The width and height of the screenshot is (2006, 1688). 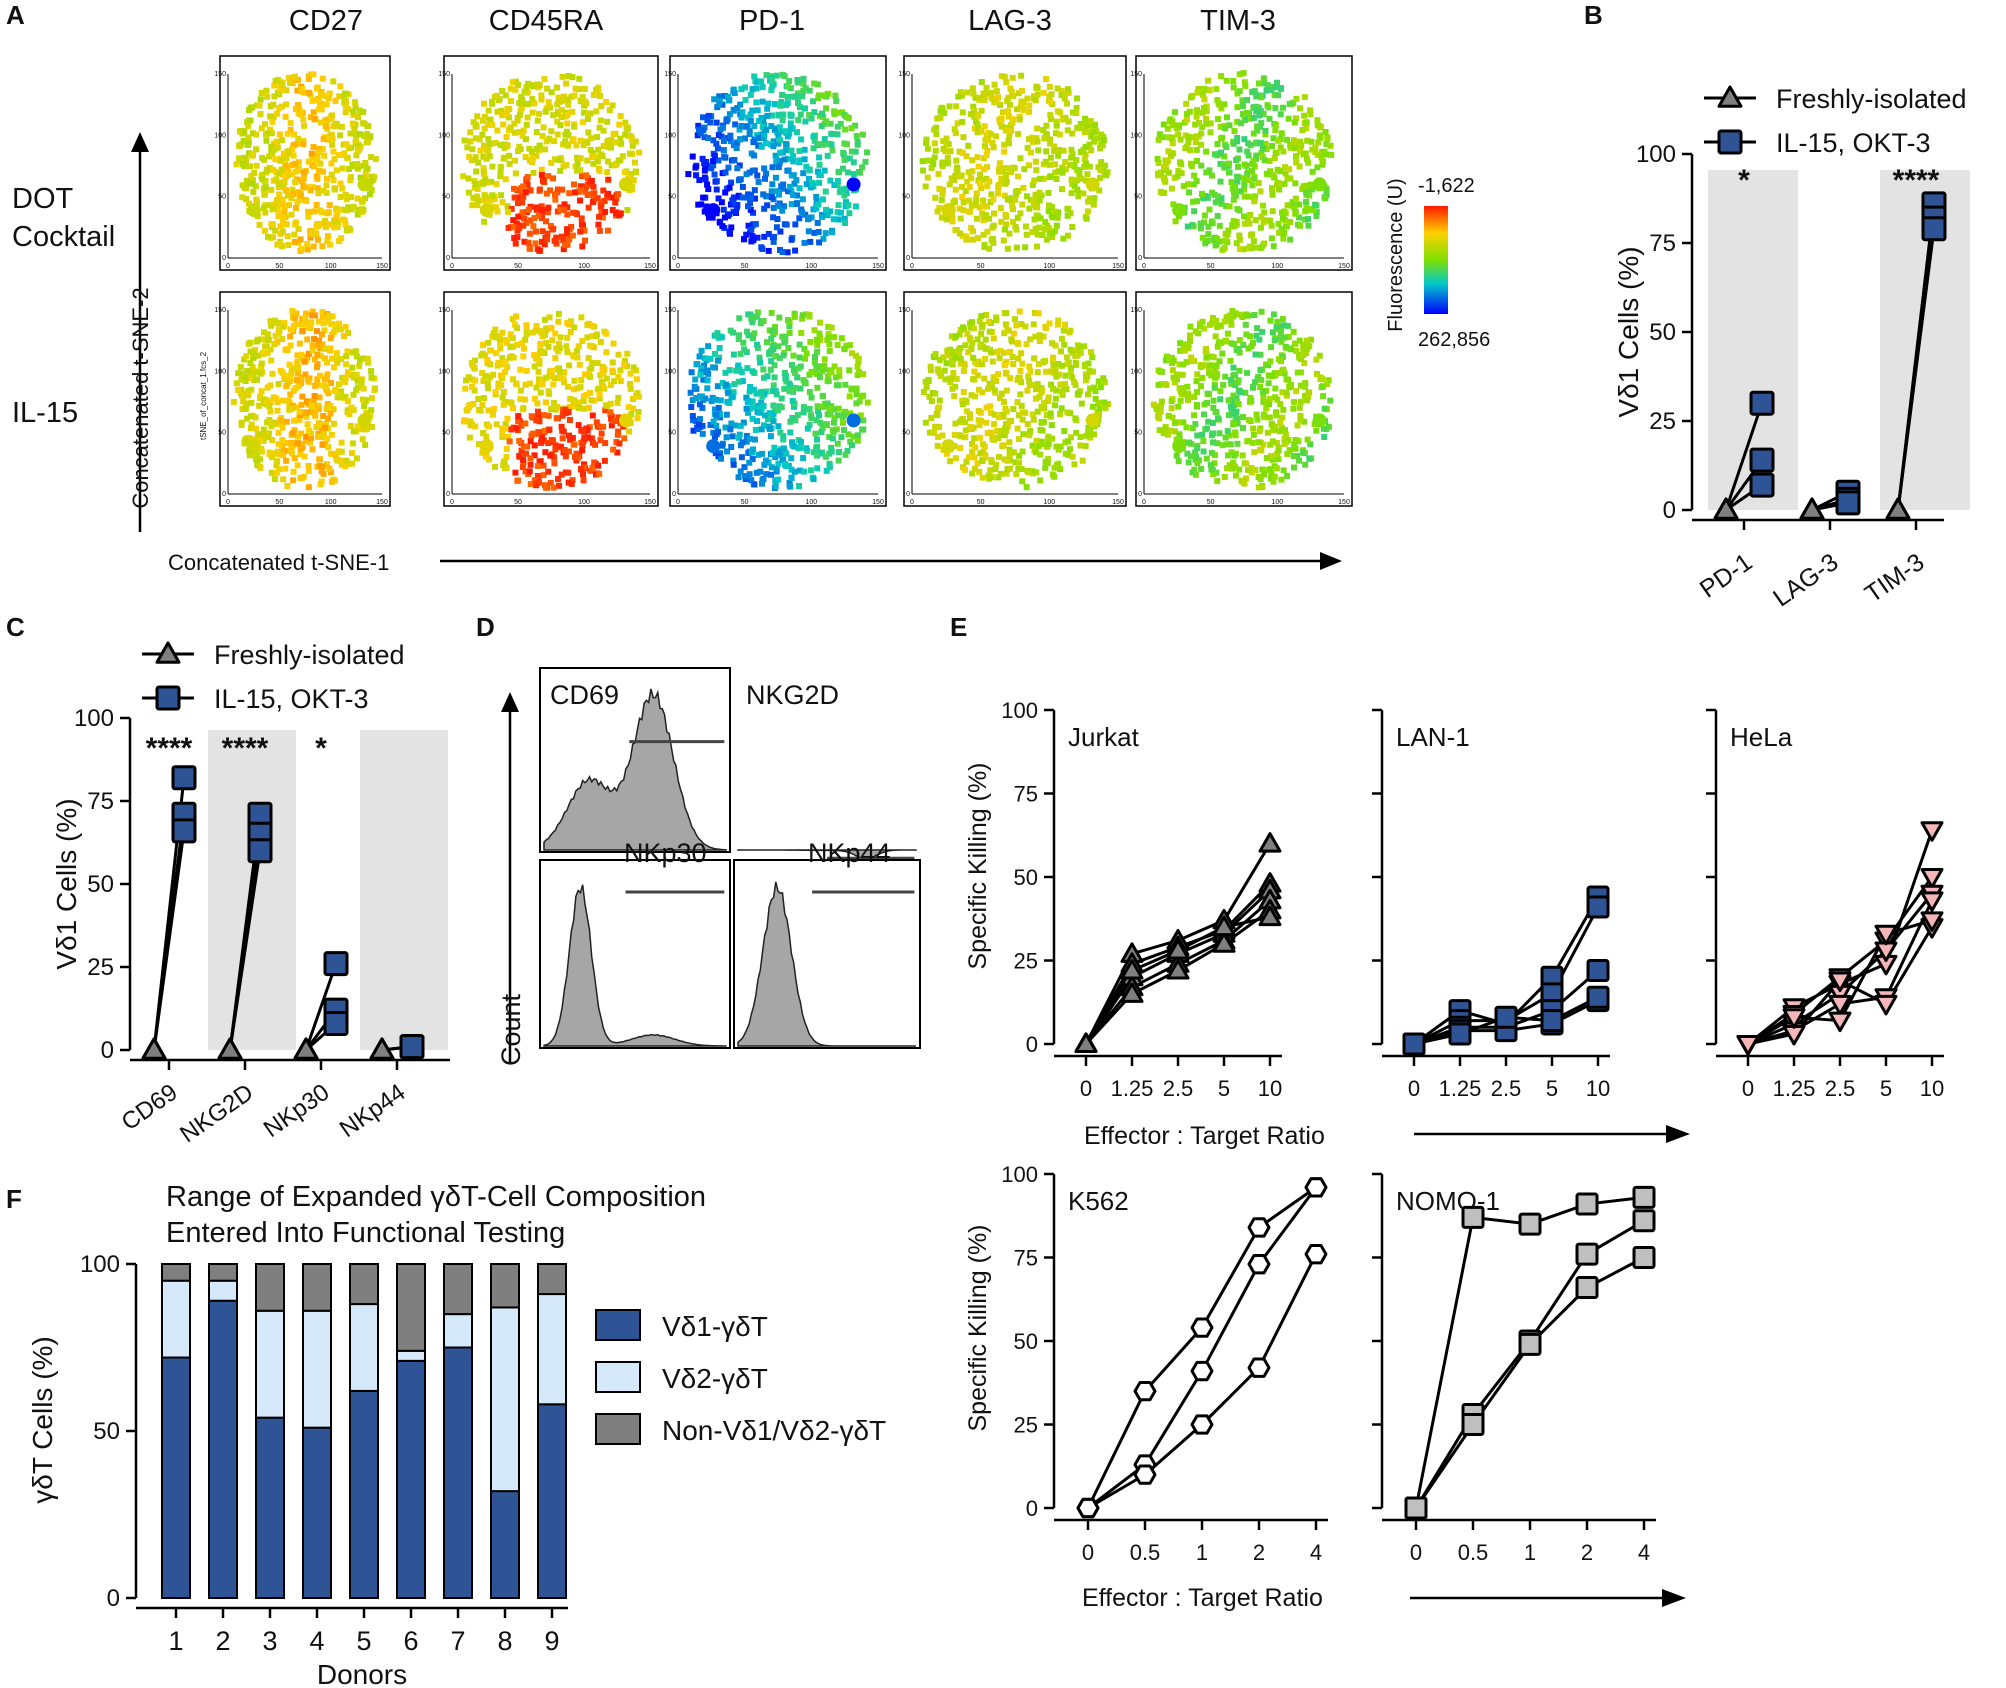 What do you see at coordinates (906, 197) in the screenshot?
I see `tsne-y-tick-label: 50` at bounding box center [906, 197].